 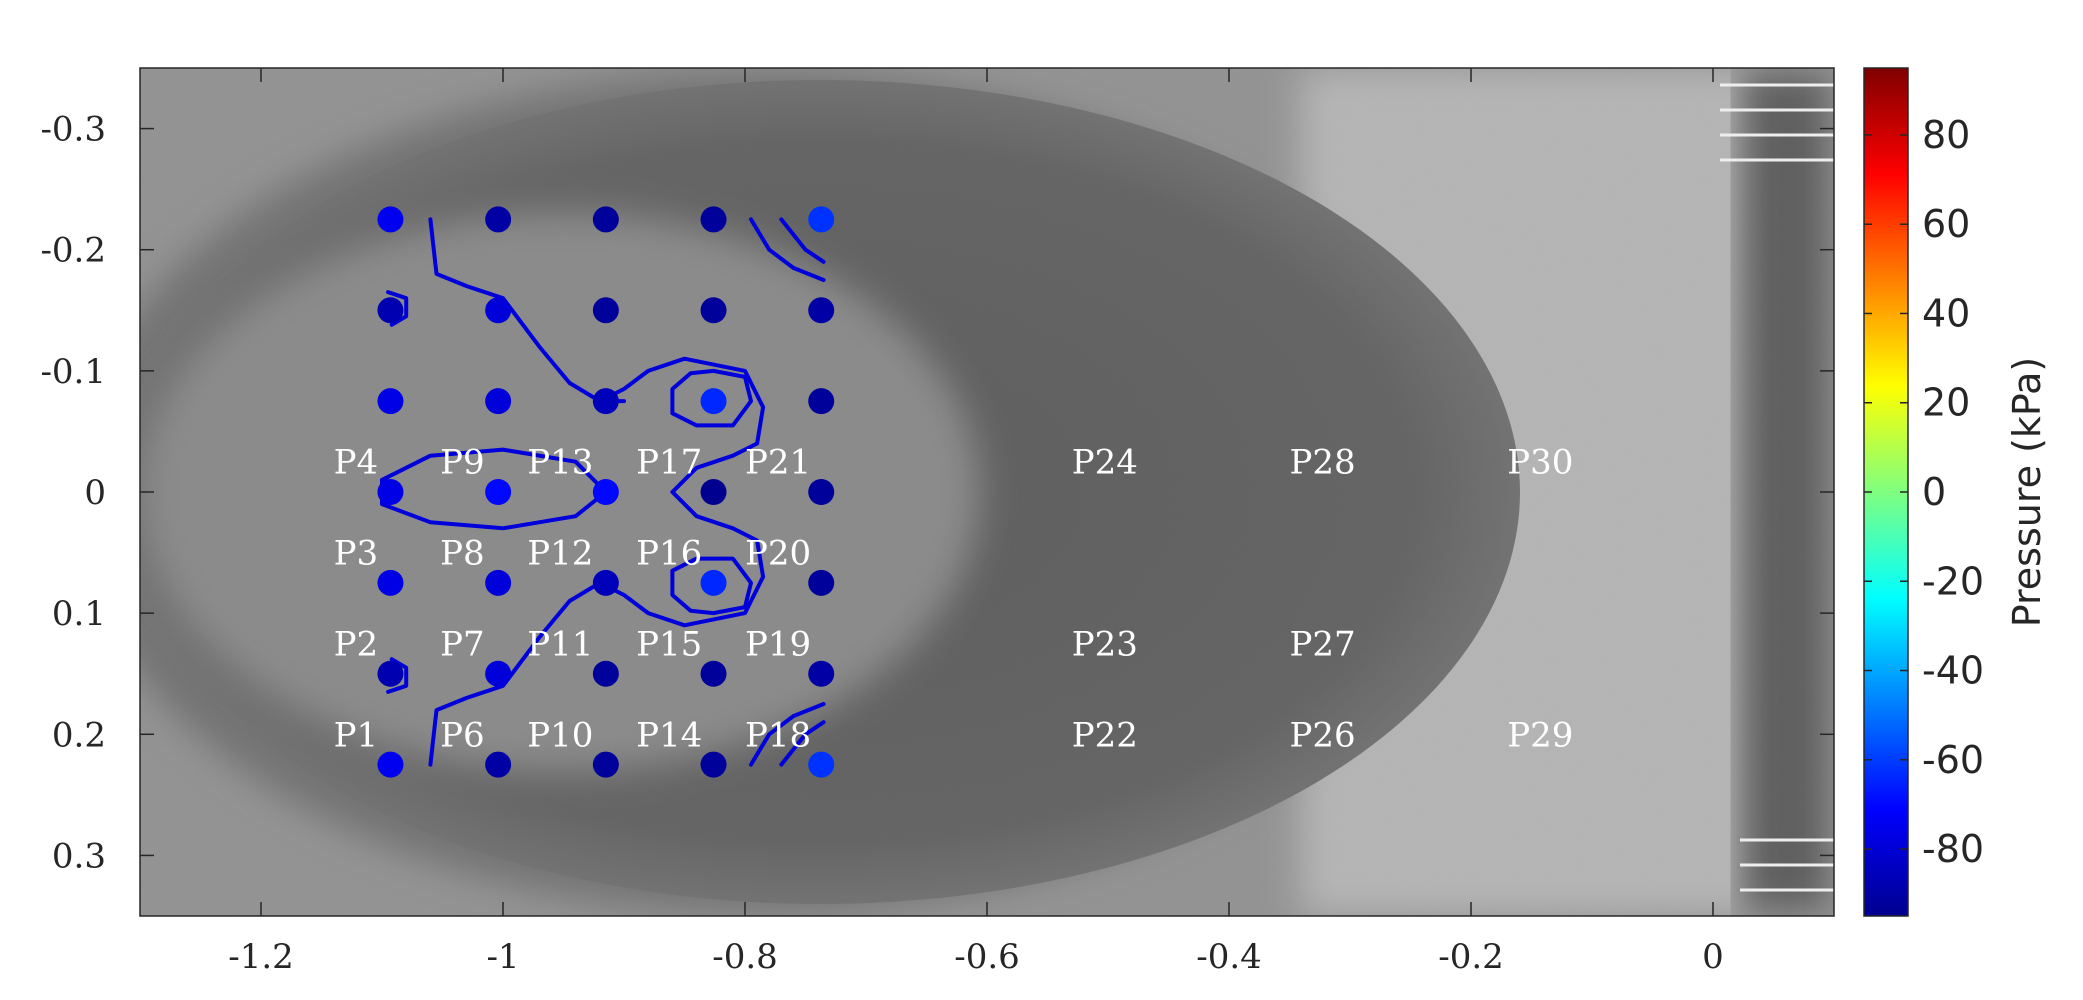 I want to click on colorbar-tick-label: -60, so click(x=1953, y=760).